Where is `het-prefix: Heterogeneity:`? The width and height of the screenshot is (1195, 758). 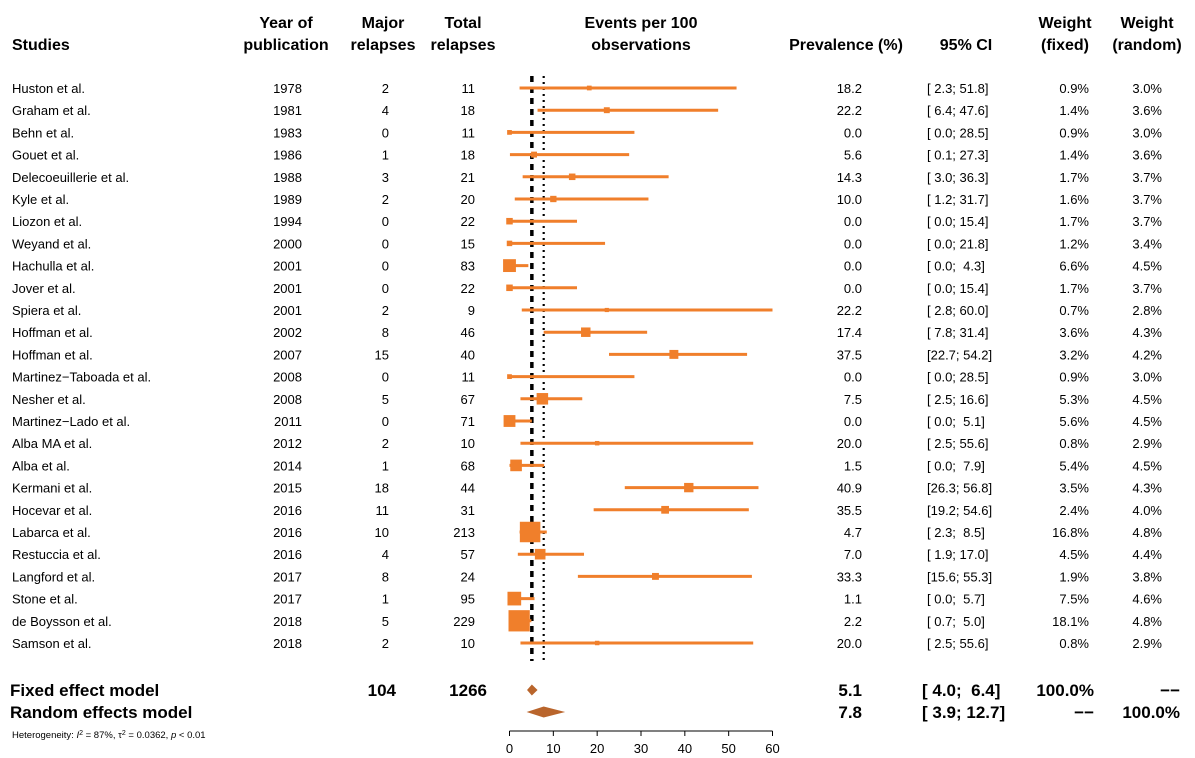 het-prefix: Heterogeneity: is located at coordinates (44, 735).